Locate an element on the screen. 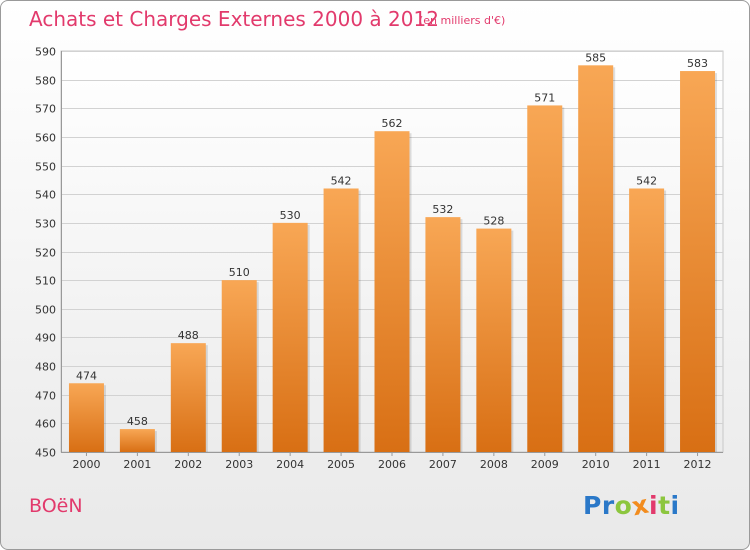 The width and height of the screenshot is (750, 550). chart-title: Achats et Charges Externes 2000 à 2012 is located at coordinates (234, 19).